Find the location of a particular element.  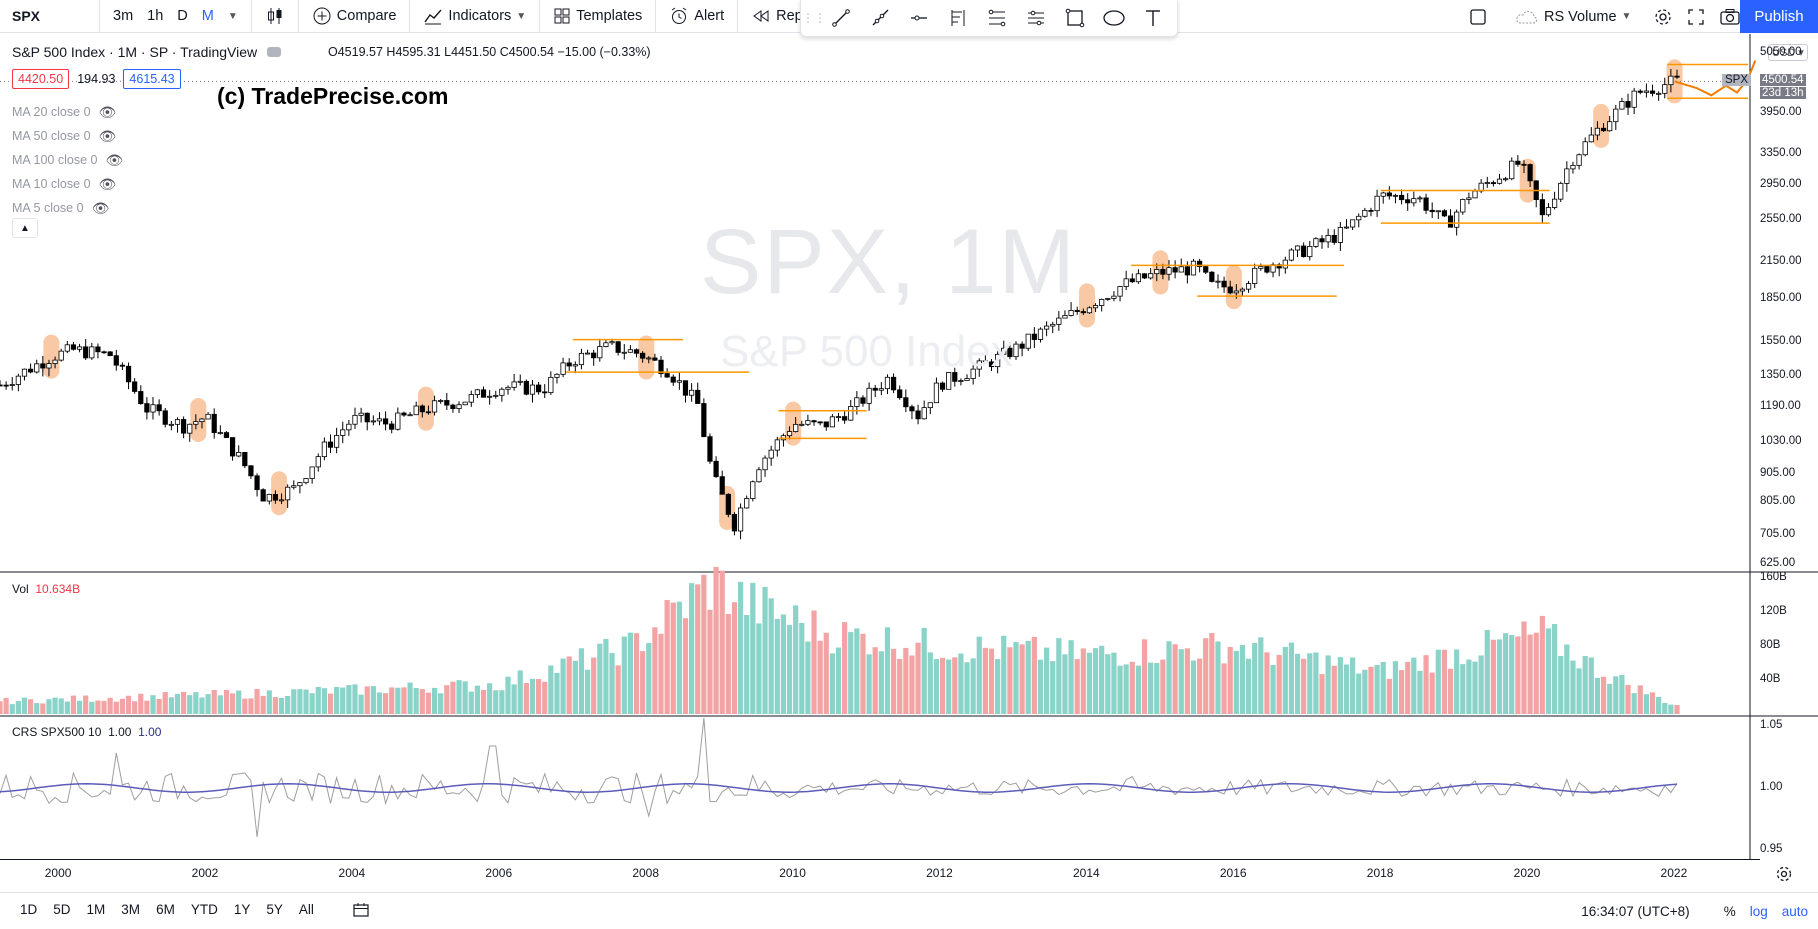

chart-type-button is located at coordinates (275, 16).